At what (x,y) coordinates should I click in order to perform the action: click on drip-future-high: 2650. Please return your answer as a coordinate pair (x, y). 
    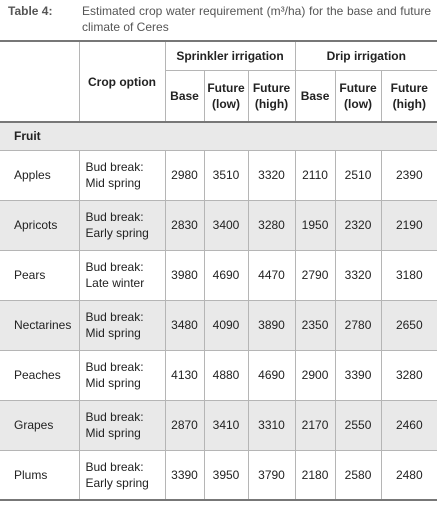
    Looking at the image, I should click on (408, 325).